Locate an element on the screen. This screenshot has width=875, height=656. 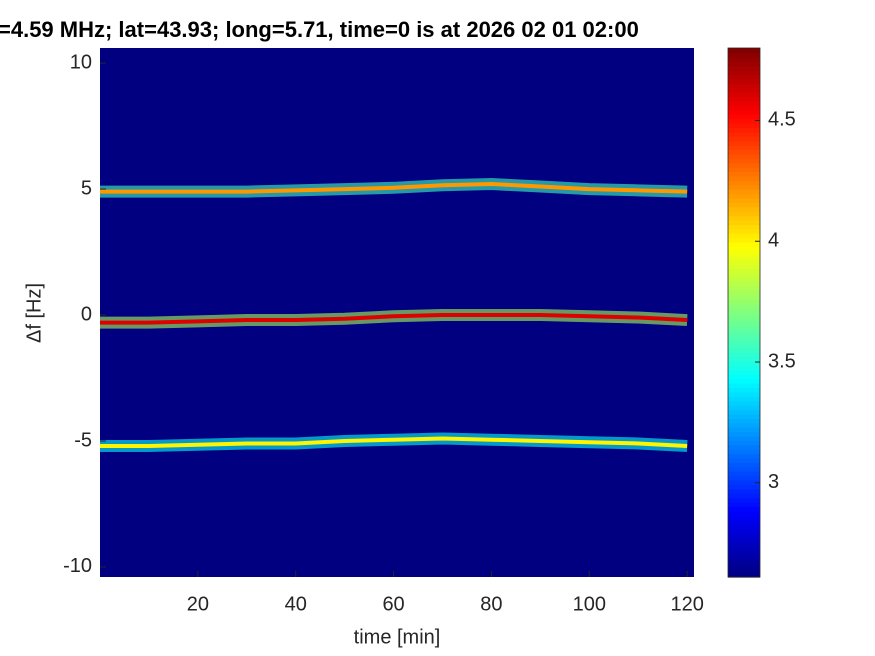
x-tick-label: 80 is located at coordinates (491, 604).